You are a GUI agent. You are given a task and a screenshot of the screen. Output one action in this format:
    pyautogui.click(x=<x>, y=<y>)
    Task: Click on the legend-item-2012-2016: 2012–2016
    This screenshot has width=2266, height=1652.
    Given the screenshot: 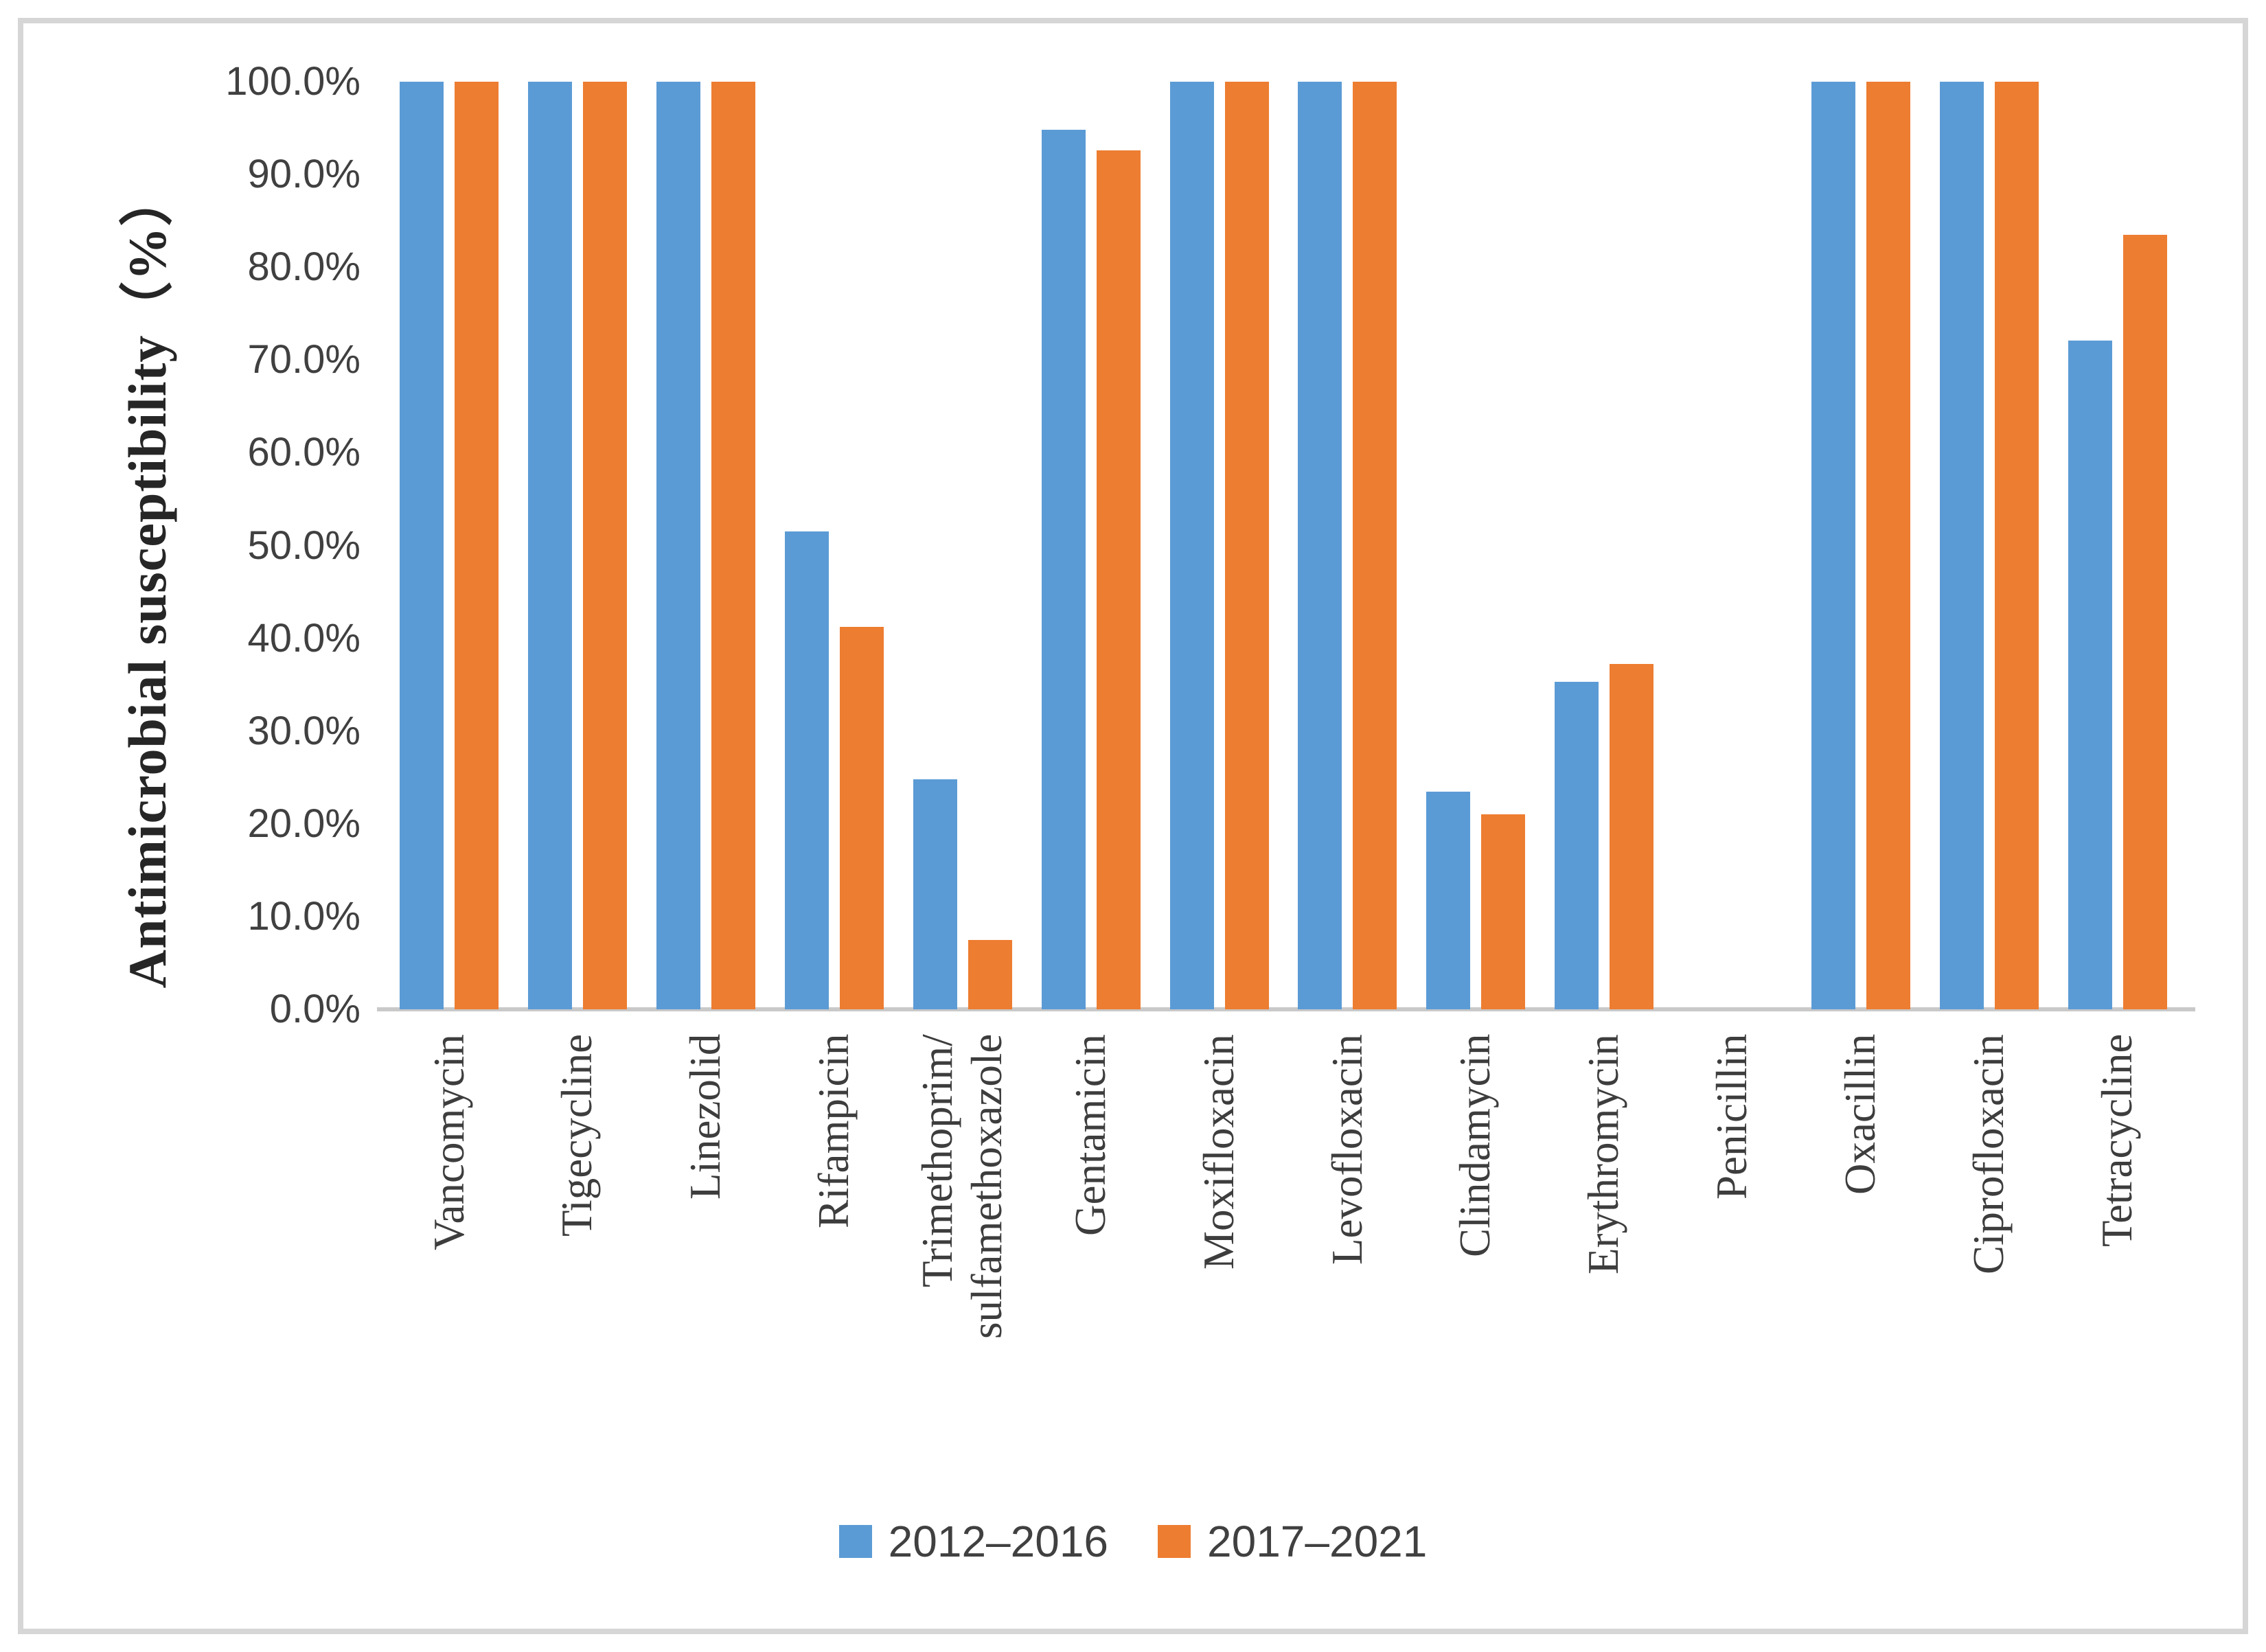 What is the action you would take?
    pyautogui.click(x=973, y=1541)
    